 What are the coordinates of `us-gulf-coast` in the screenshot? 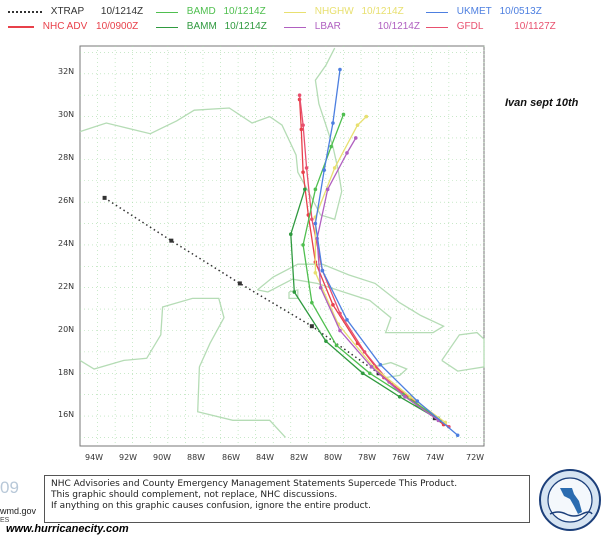 It's located at (211, 134).